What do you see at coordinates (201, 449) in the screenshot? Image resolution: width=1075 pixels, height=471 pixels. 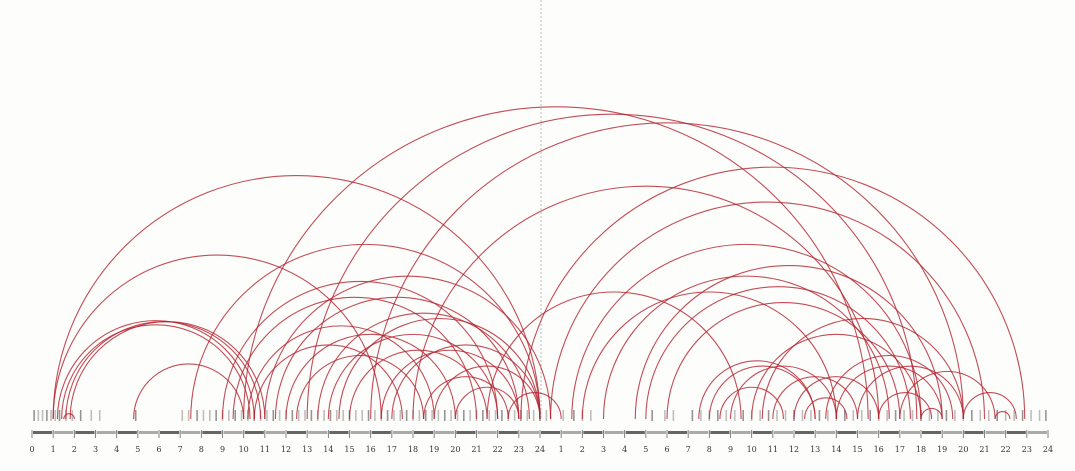 I see `x-tick-label: 8` at bounding box center [201, 449].